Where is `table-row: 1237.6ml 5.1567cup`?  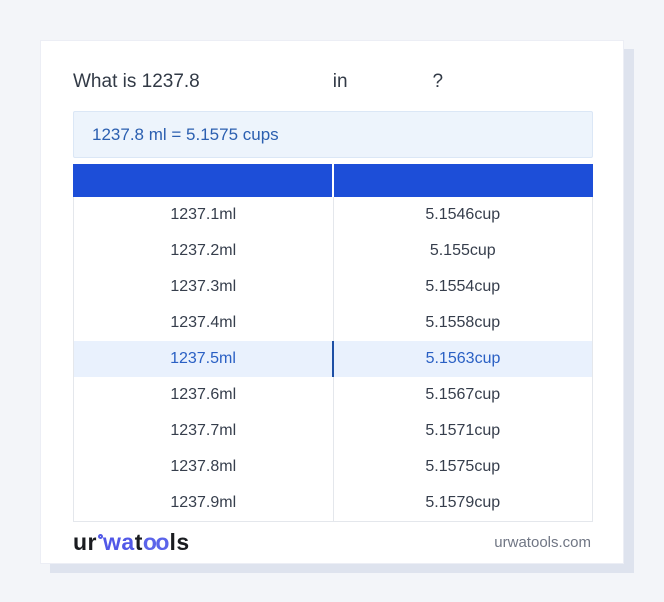
table-row: 1237.6ml 5.1567cup is located at coordinates (333, 395).